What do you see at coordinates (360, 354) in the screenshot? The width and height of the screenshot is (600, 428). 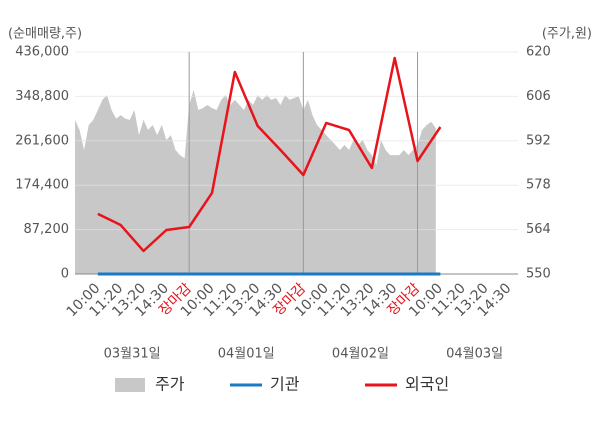 I see `date-label: 04월02일` at bounding box center [360, 354].